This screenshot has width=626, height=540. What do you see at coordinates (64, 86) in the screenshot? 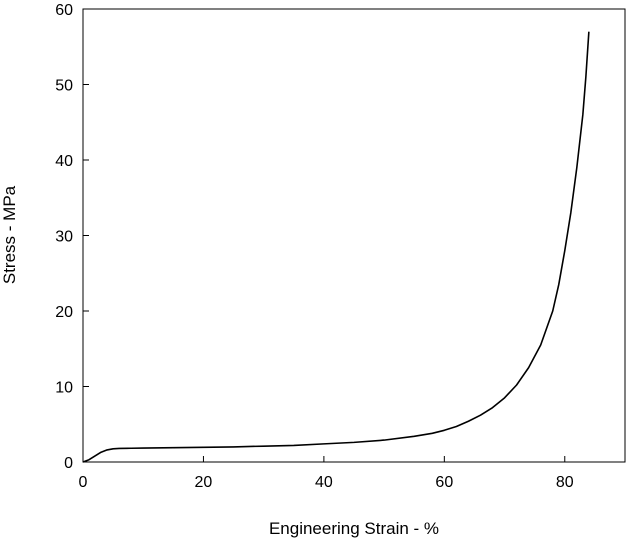
I see `y-tick-label: 50` at bounding box center [64, 86].